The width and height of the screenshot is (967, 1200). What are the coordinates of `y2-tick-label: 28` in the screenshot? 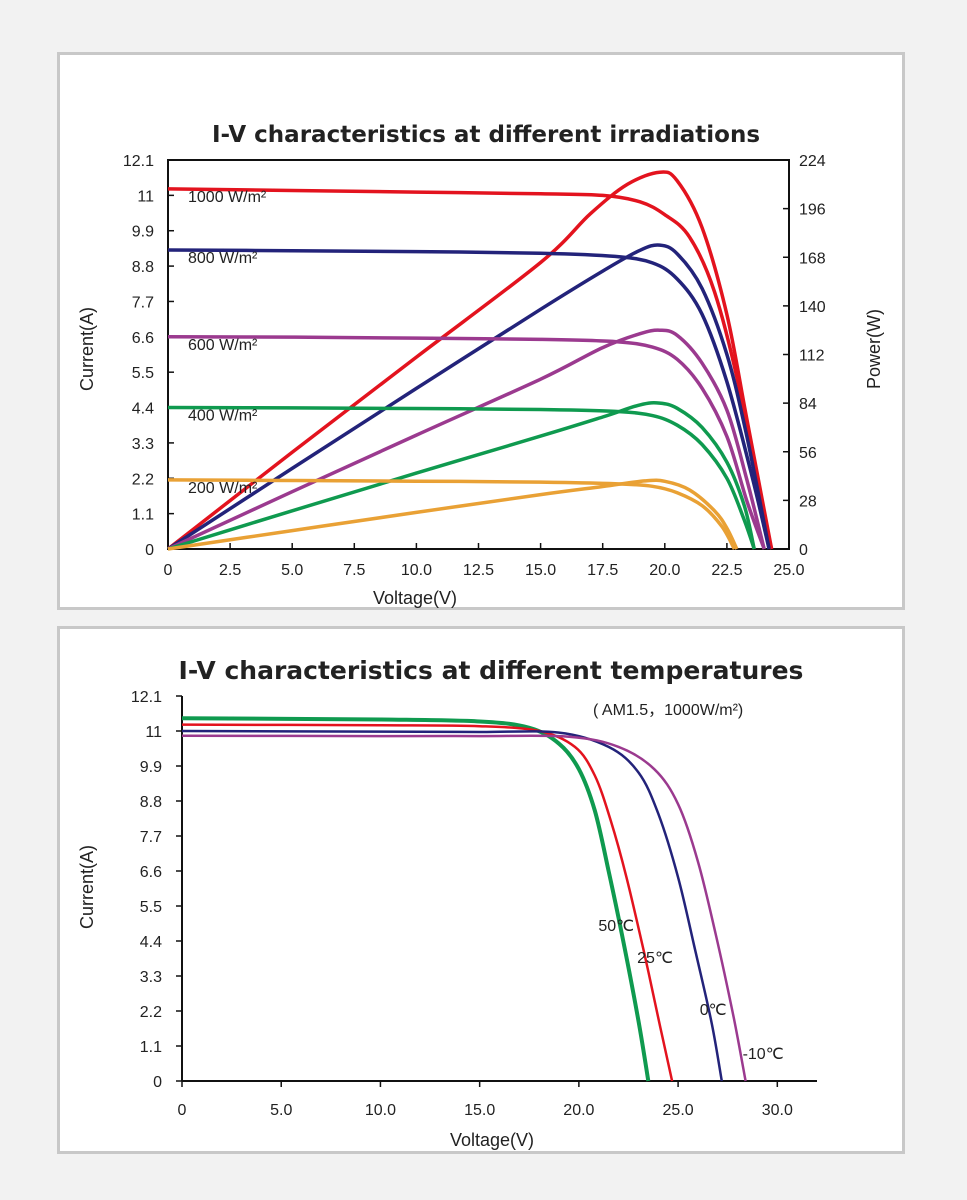 It's located at (808, 501).